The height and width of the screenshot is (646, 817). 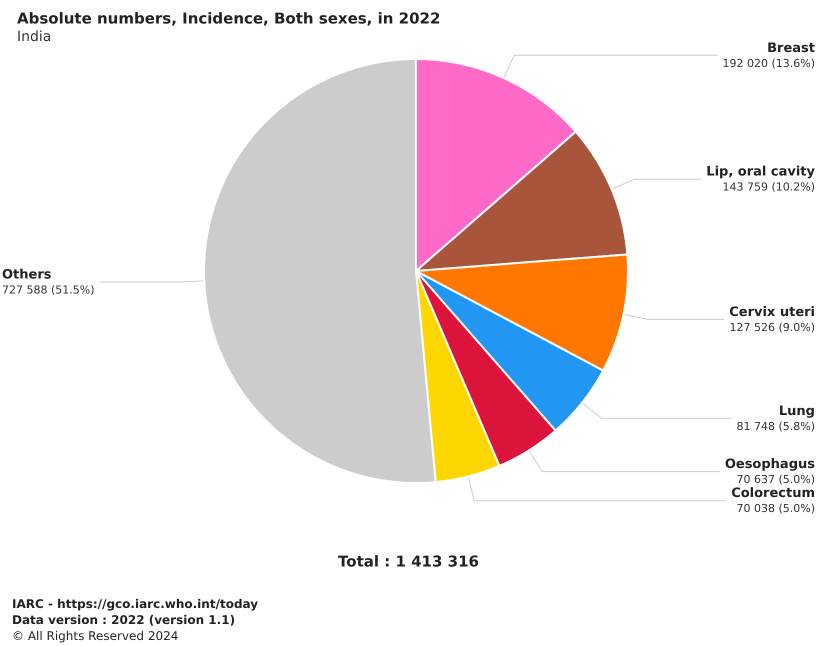 What do you see at coordinates (124, 620) in the screenshot?
I see `text: Data version : 2022 (version 1.1)` at bounding box center [124, 620].